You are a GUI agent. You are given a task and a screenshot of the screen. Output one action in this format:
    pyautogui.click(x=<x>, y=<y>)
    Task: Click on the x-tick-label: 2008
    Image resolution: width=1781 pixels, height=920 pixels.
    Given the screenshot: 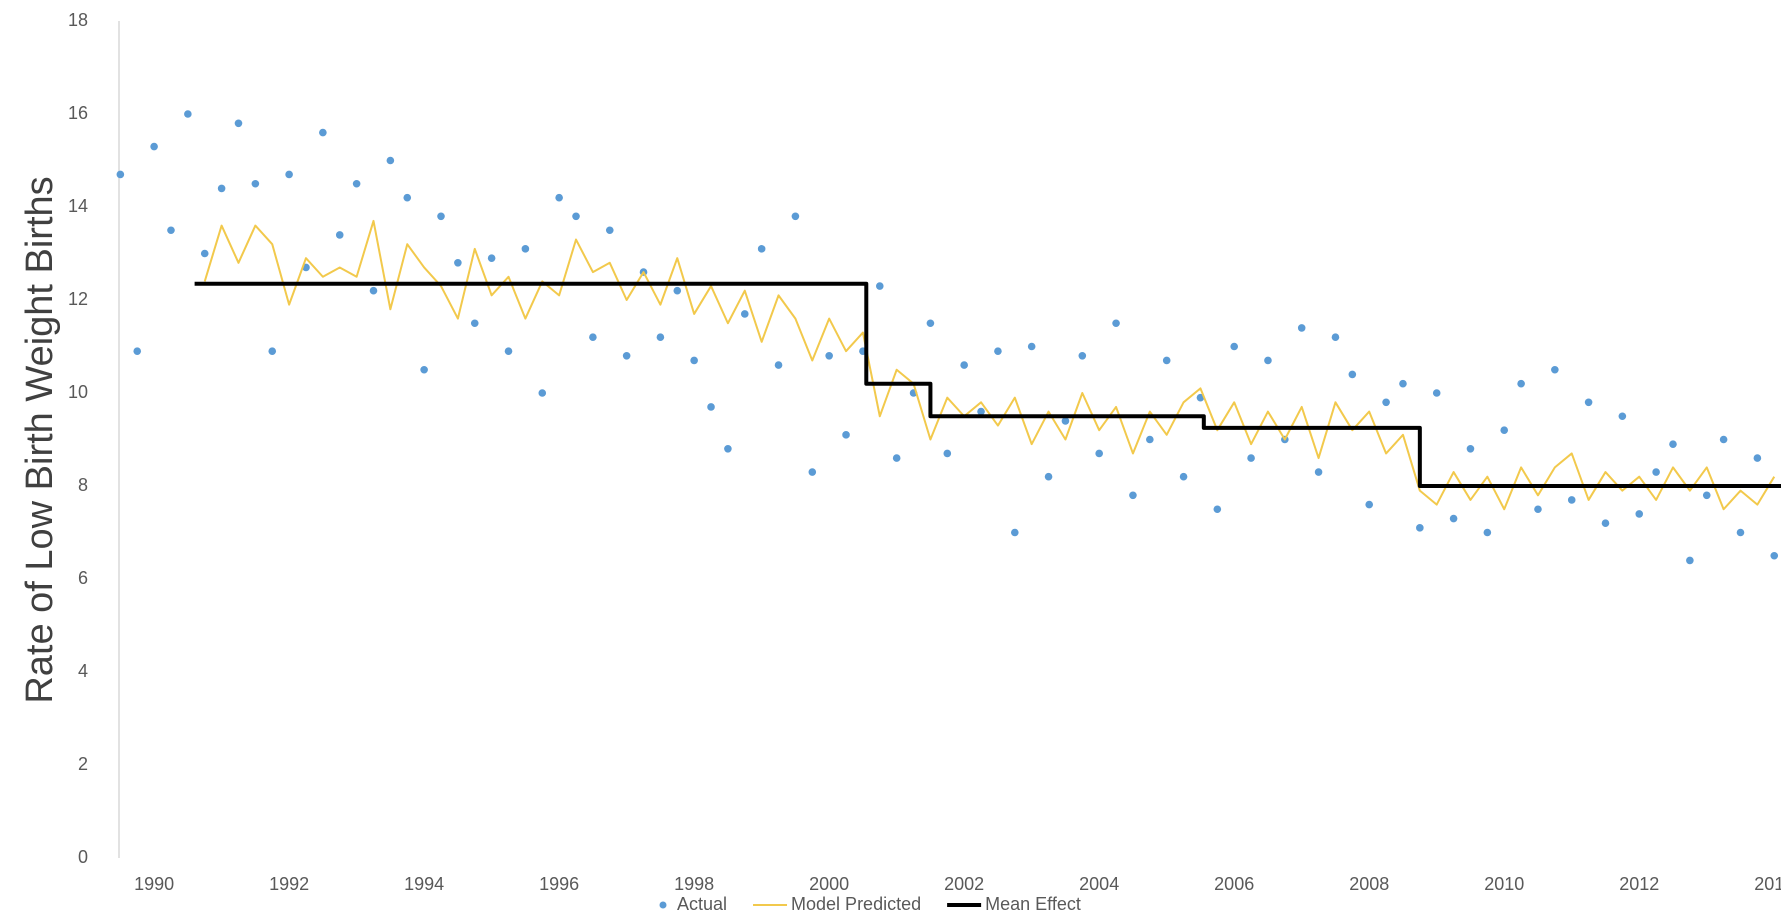 What is the action you would take?
    pyautogui.click(x=1369, y=884)
    